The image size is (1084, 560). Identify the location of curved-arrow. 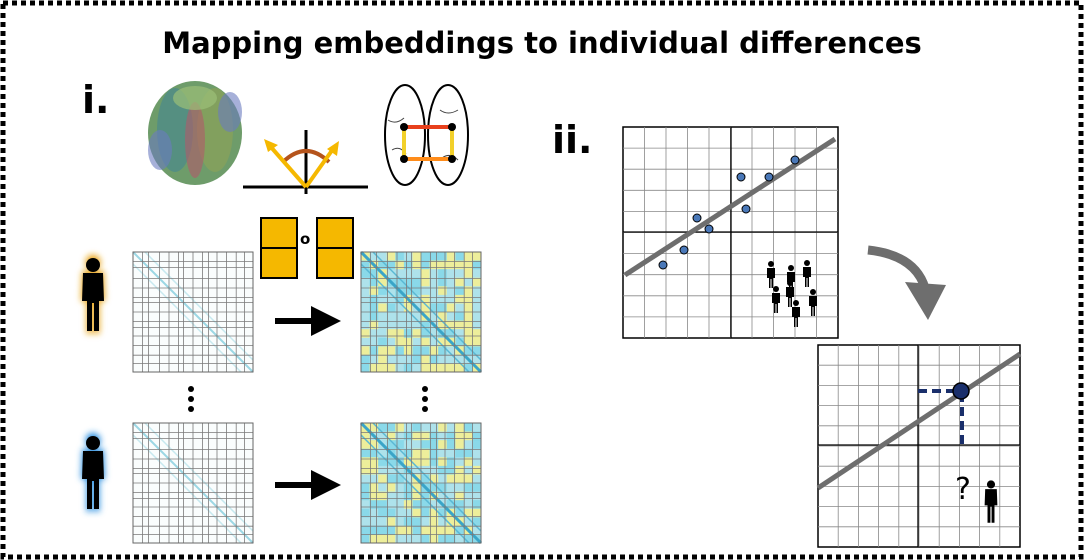
(906, 282).